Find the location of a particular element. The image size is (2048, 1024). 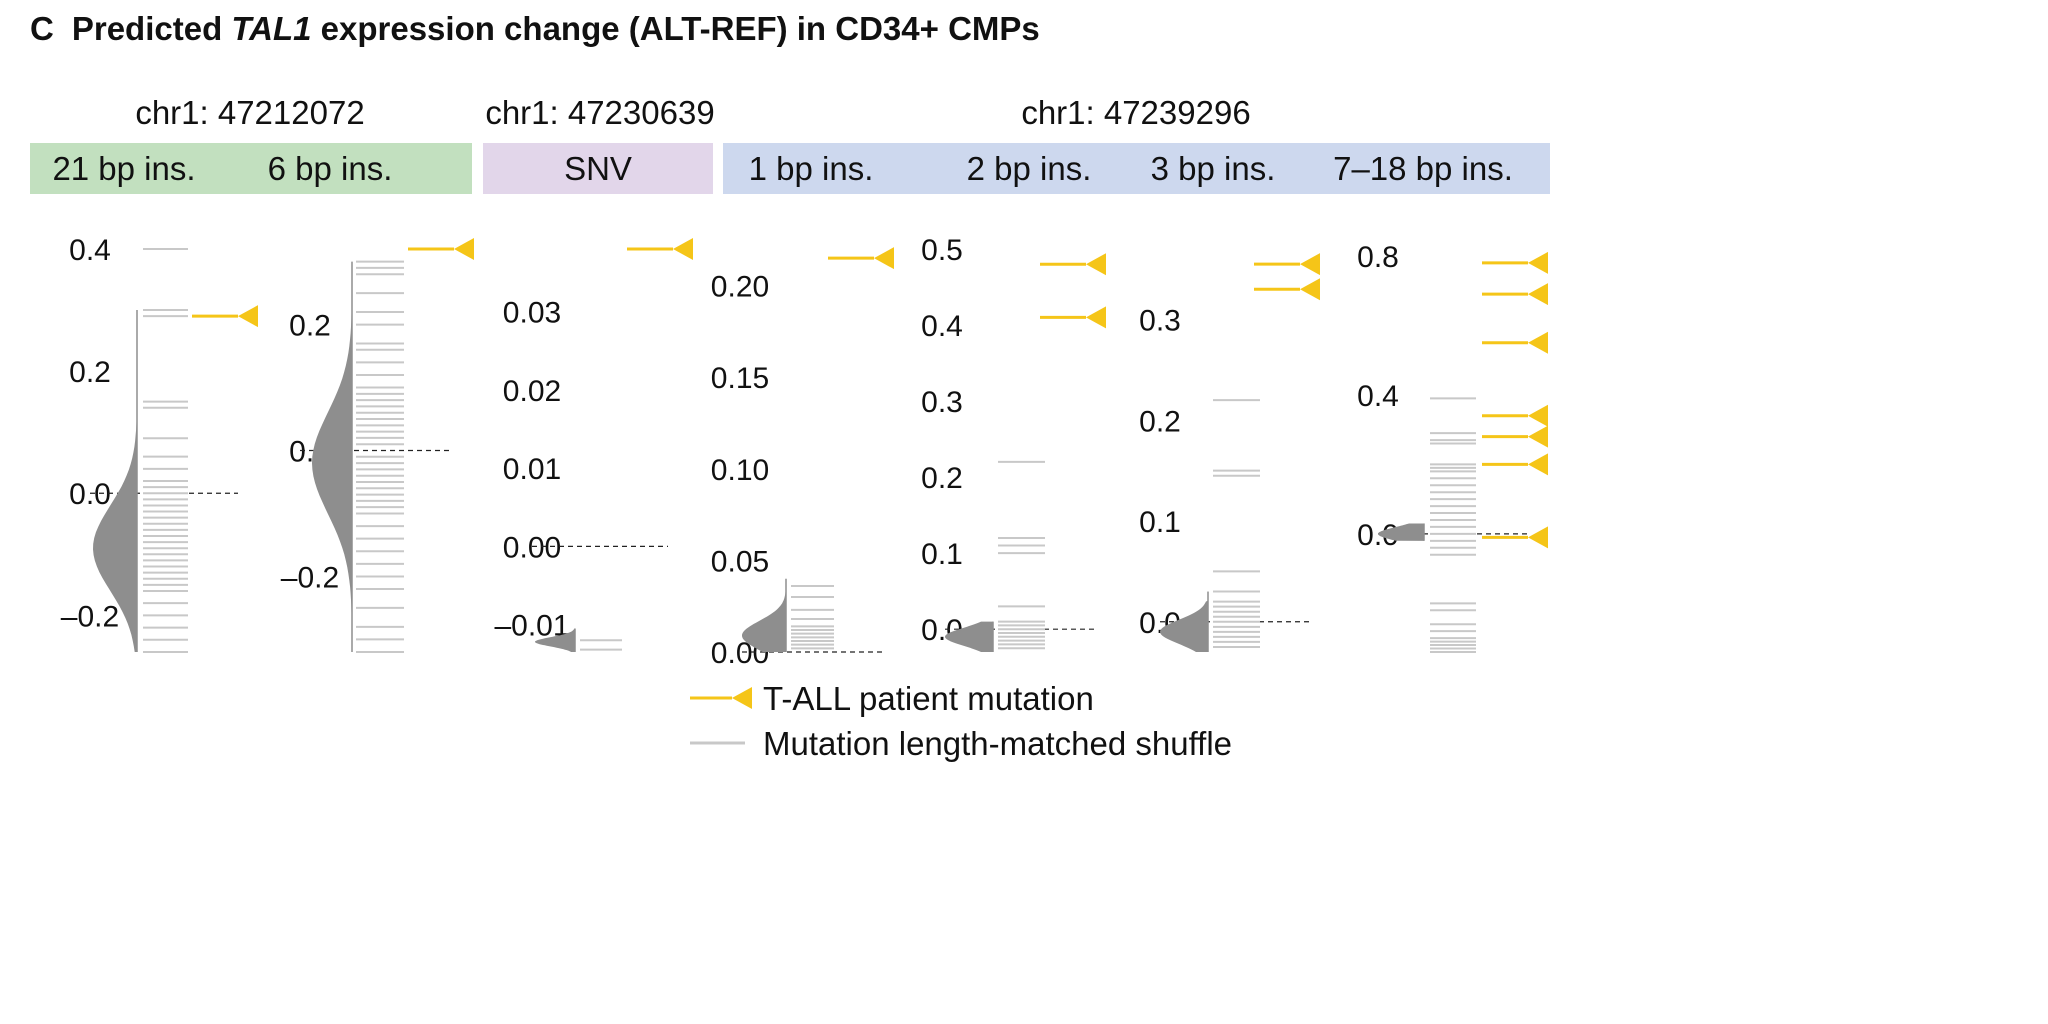

y-tick-label: 0.8 is located at coordinates (1378, 257).